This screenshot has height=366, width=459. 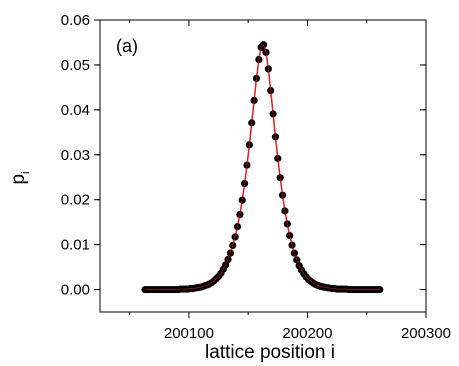 I want to click on y-tick-label: 0.03, so click(x=75, y=155).